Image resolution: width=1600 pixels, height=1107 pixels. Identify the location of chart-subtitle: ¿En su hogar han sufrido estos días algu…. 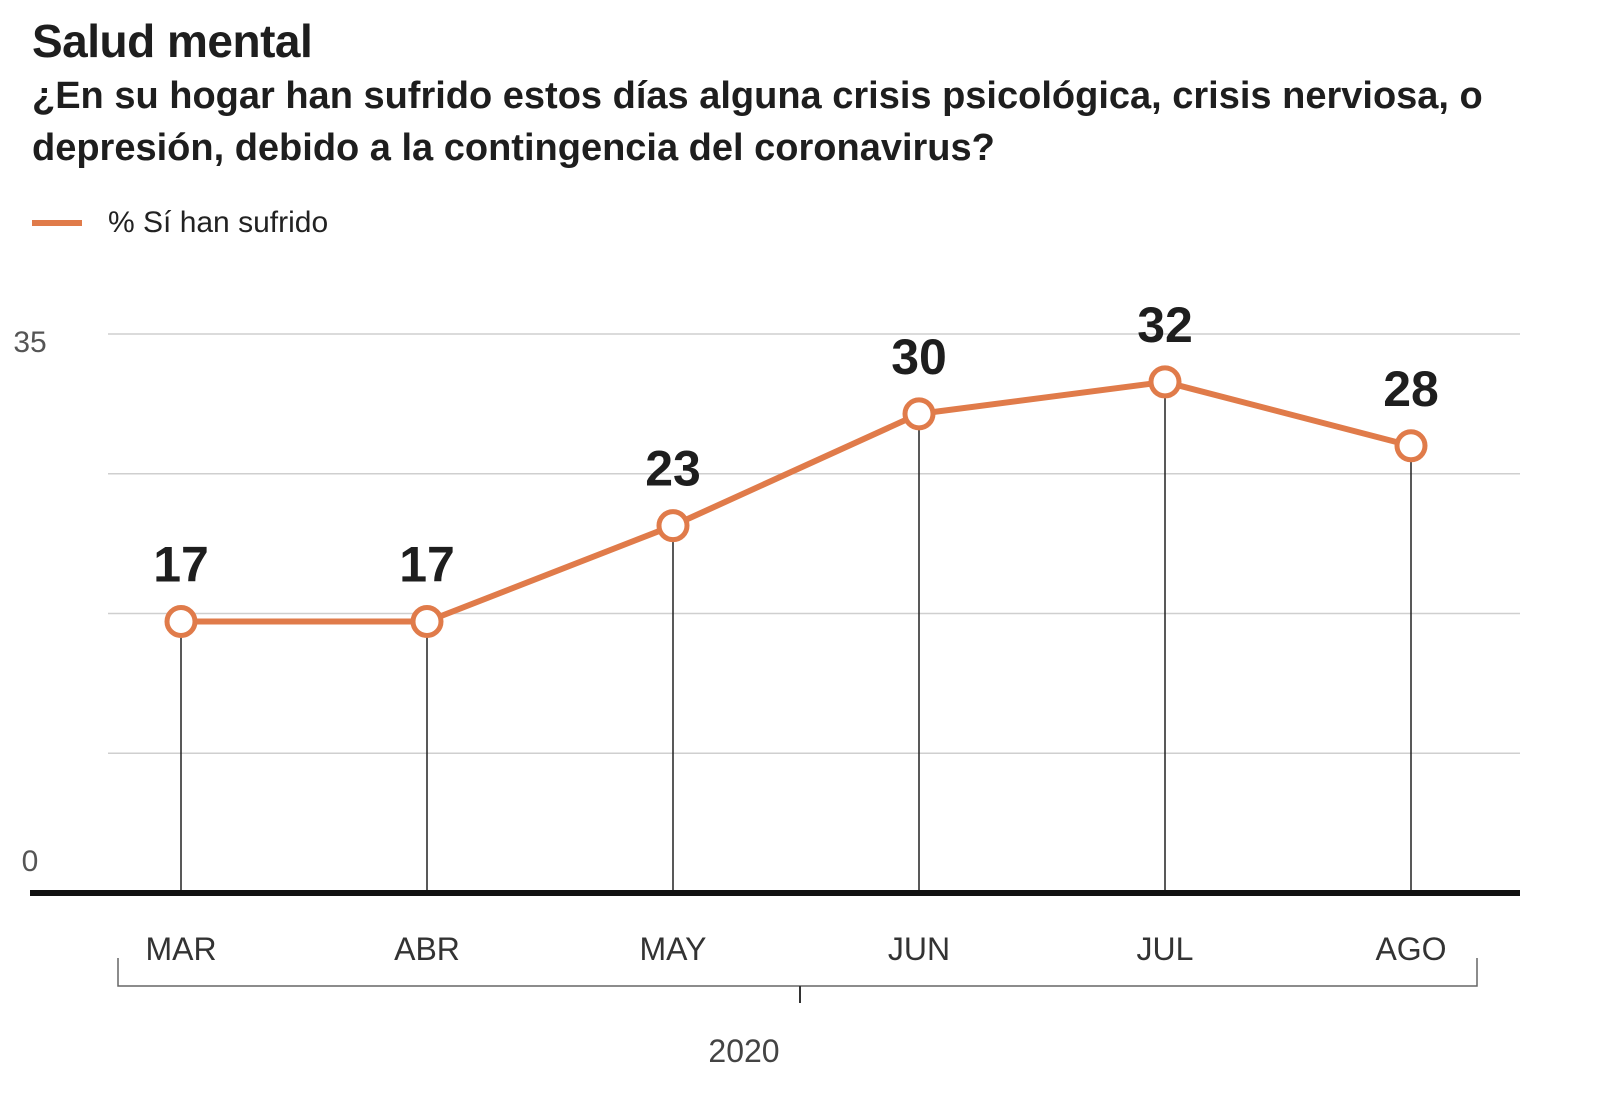
(757, 122).